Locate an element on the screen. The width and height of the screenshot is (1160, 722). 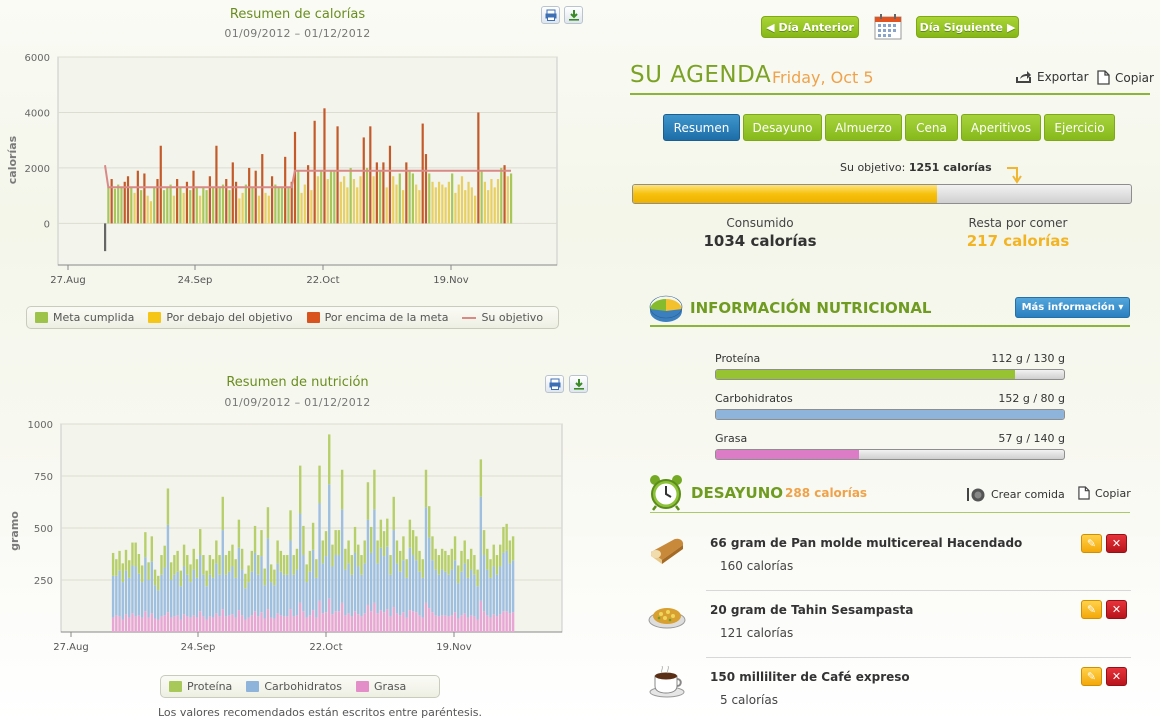
previous-day-button: ◀ Día Anterior is located at coordinates (810, 27).